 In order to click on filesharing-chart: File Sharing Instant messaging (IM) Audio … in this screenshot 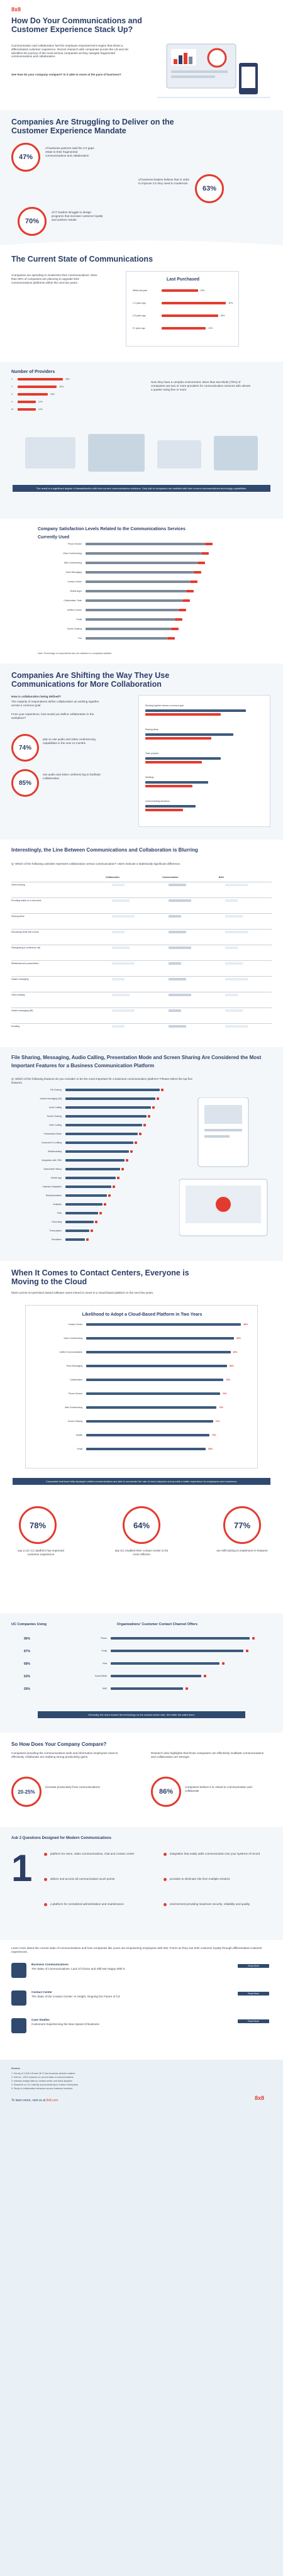, I will do `click(90, 1170)`.